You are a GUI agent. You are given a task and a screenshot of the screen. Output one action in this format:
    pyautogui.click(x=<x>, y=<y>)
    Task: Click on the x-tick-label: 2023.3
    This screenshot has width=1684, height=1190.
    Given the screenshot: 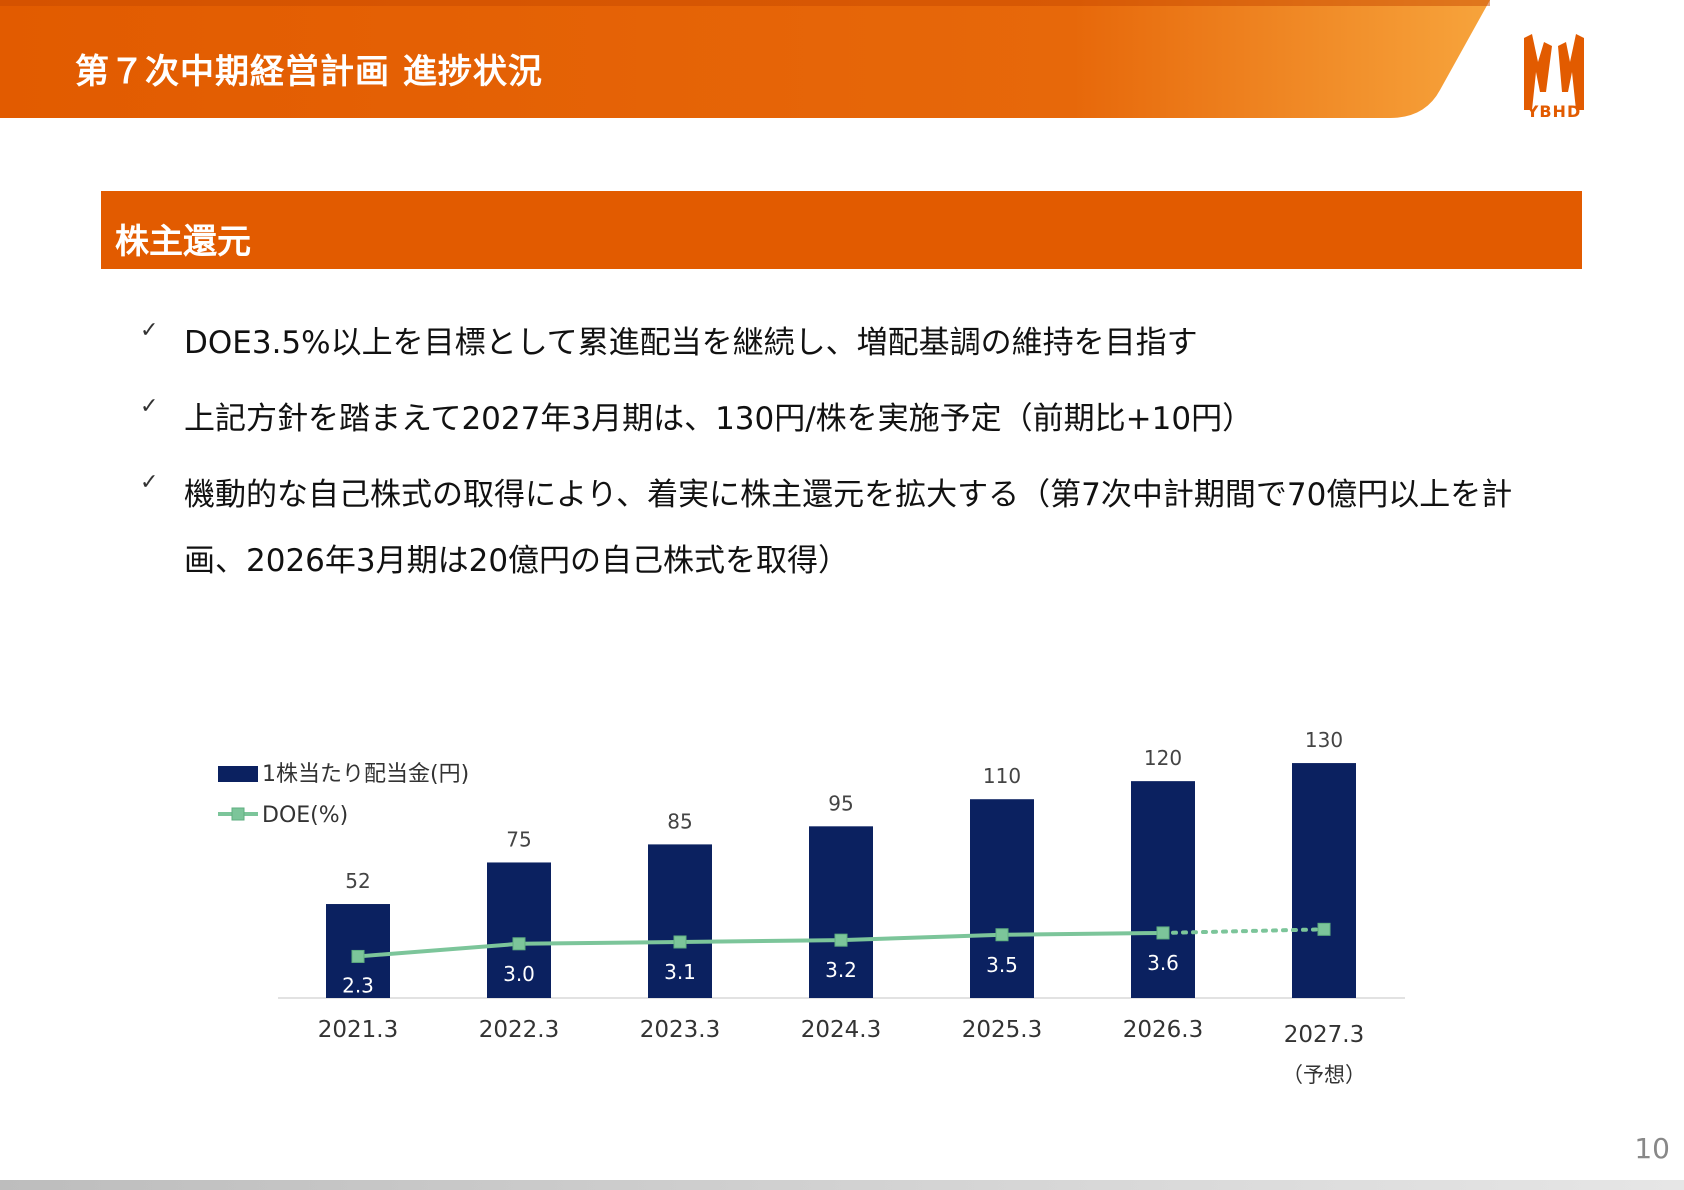 What is the action you would take?
    pyautogui.click(x=680, y=1030)
    